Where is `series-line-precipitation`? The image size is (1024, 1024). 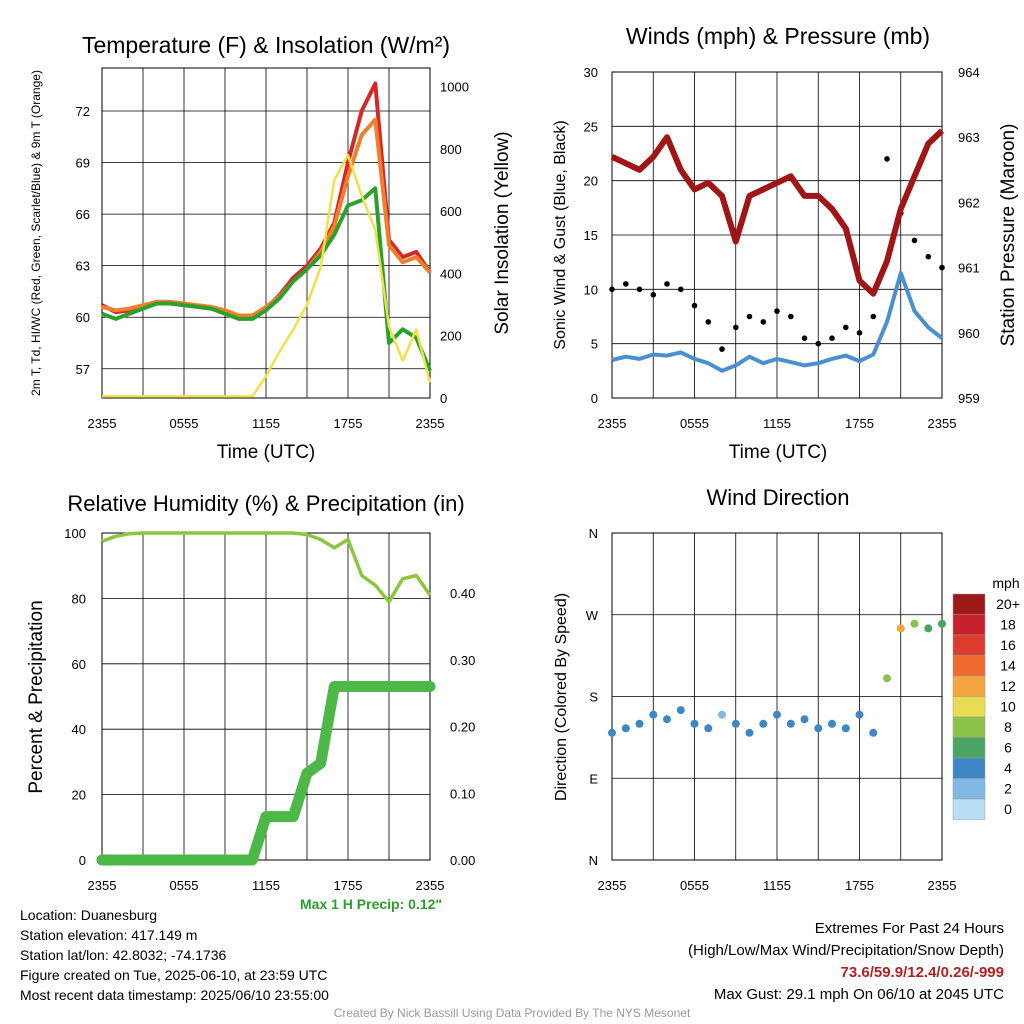 series-line-precipitation is located at coordinates (266, 773).